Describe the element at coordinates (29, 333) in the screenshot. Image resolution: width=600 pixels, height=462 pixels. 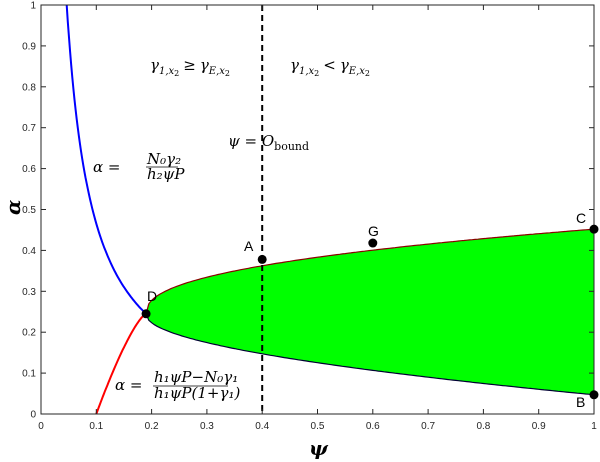
I see `y-tick-label: 0.2` at that location.